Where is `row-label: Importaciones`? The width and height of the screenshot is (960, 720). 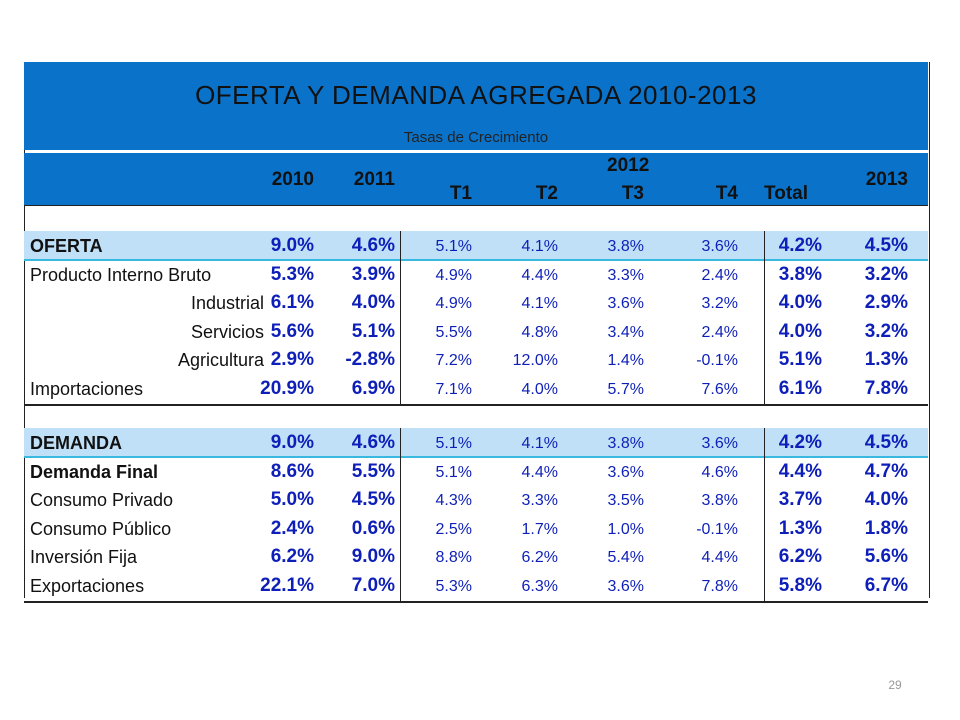 row-label: Importaciones is located at coordinates (87, 388).